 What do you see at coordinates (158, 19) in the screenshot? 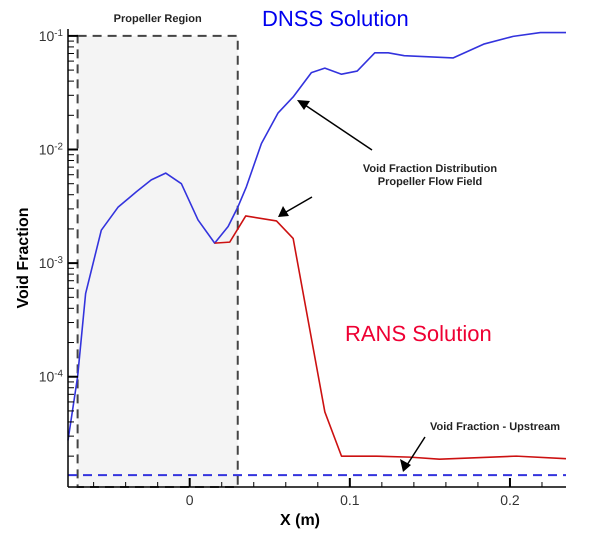
I see `band-label: Propeller Region` at bounding box center [158, 19].